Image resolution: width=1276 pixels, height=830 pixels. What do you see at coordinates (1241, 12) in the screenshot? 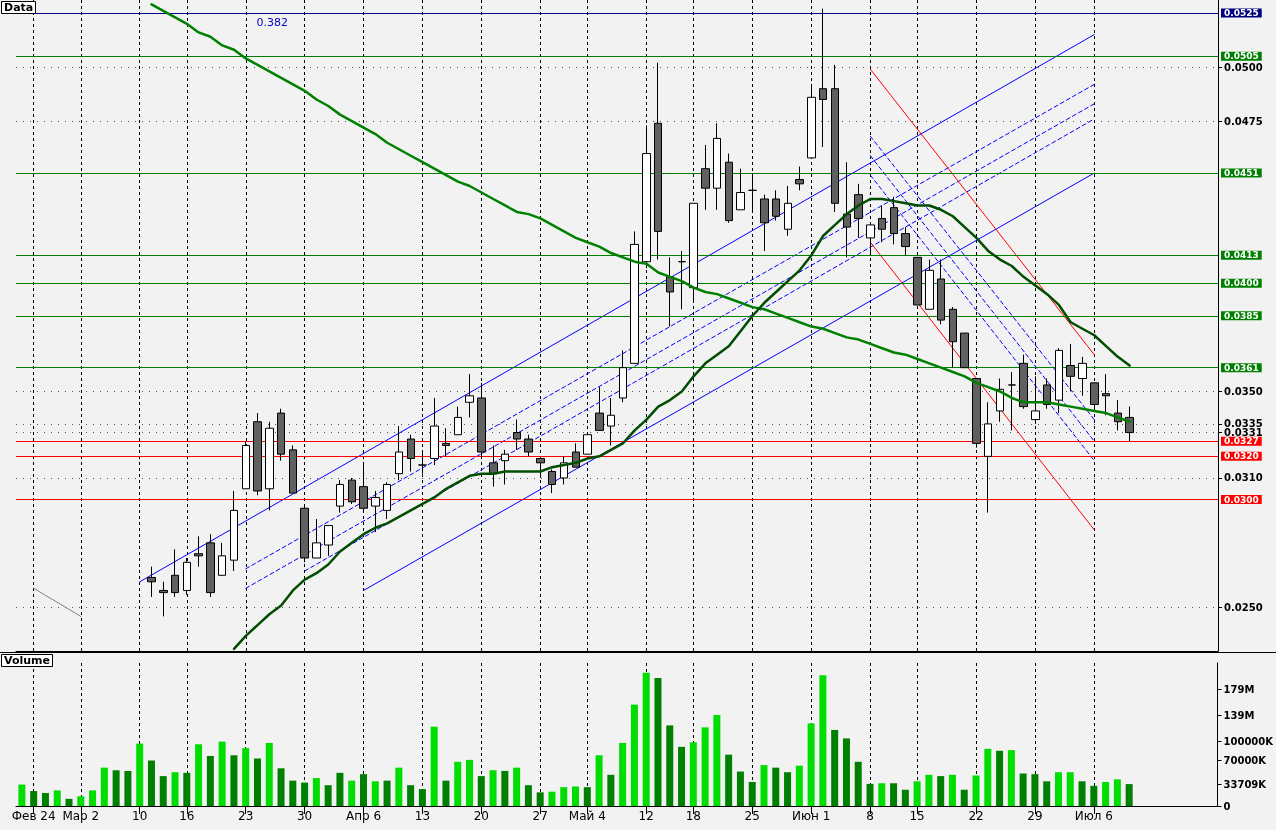
I see `ref-line-label: 0.0525` at bounding box center [1241, 12].